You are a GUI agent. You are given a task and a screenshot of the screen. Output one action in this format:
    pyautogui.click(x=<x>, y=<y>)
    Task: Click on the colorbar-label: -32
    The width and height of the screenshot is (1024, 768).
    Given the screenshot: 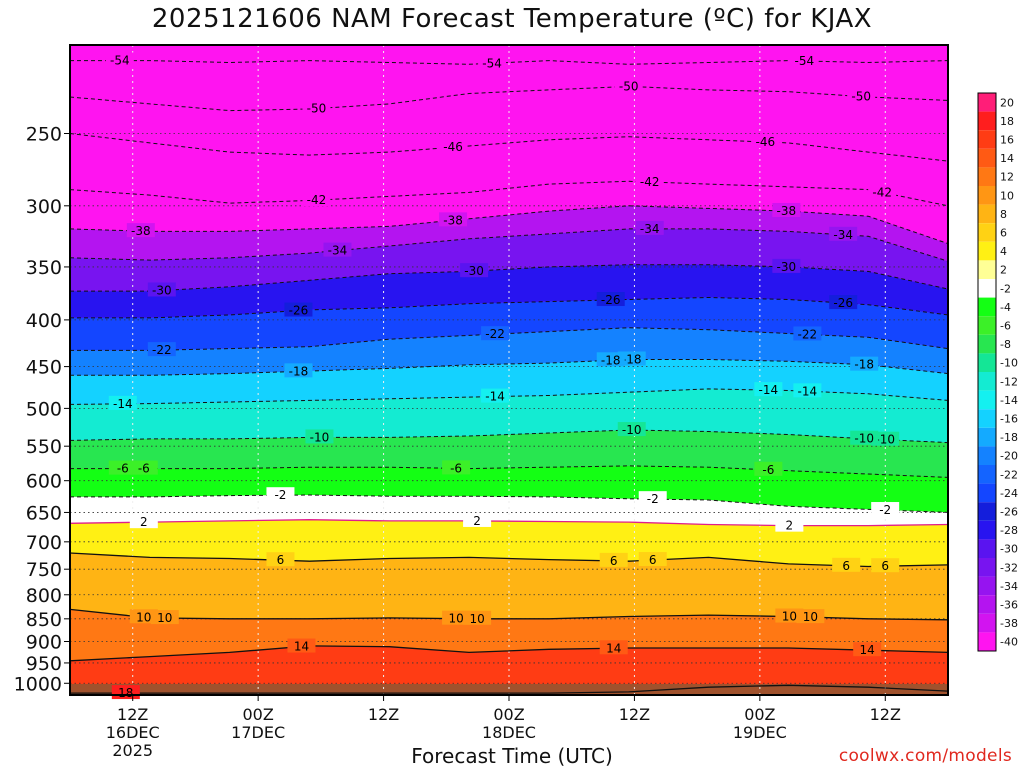 What is the action you would take?
    pyautogui.click(x=1009, y=567)
    